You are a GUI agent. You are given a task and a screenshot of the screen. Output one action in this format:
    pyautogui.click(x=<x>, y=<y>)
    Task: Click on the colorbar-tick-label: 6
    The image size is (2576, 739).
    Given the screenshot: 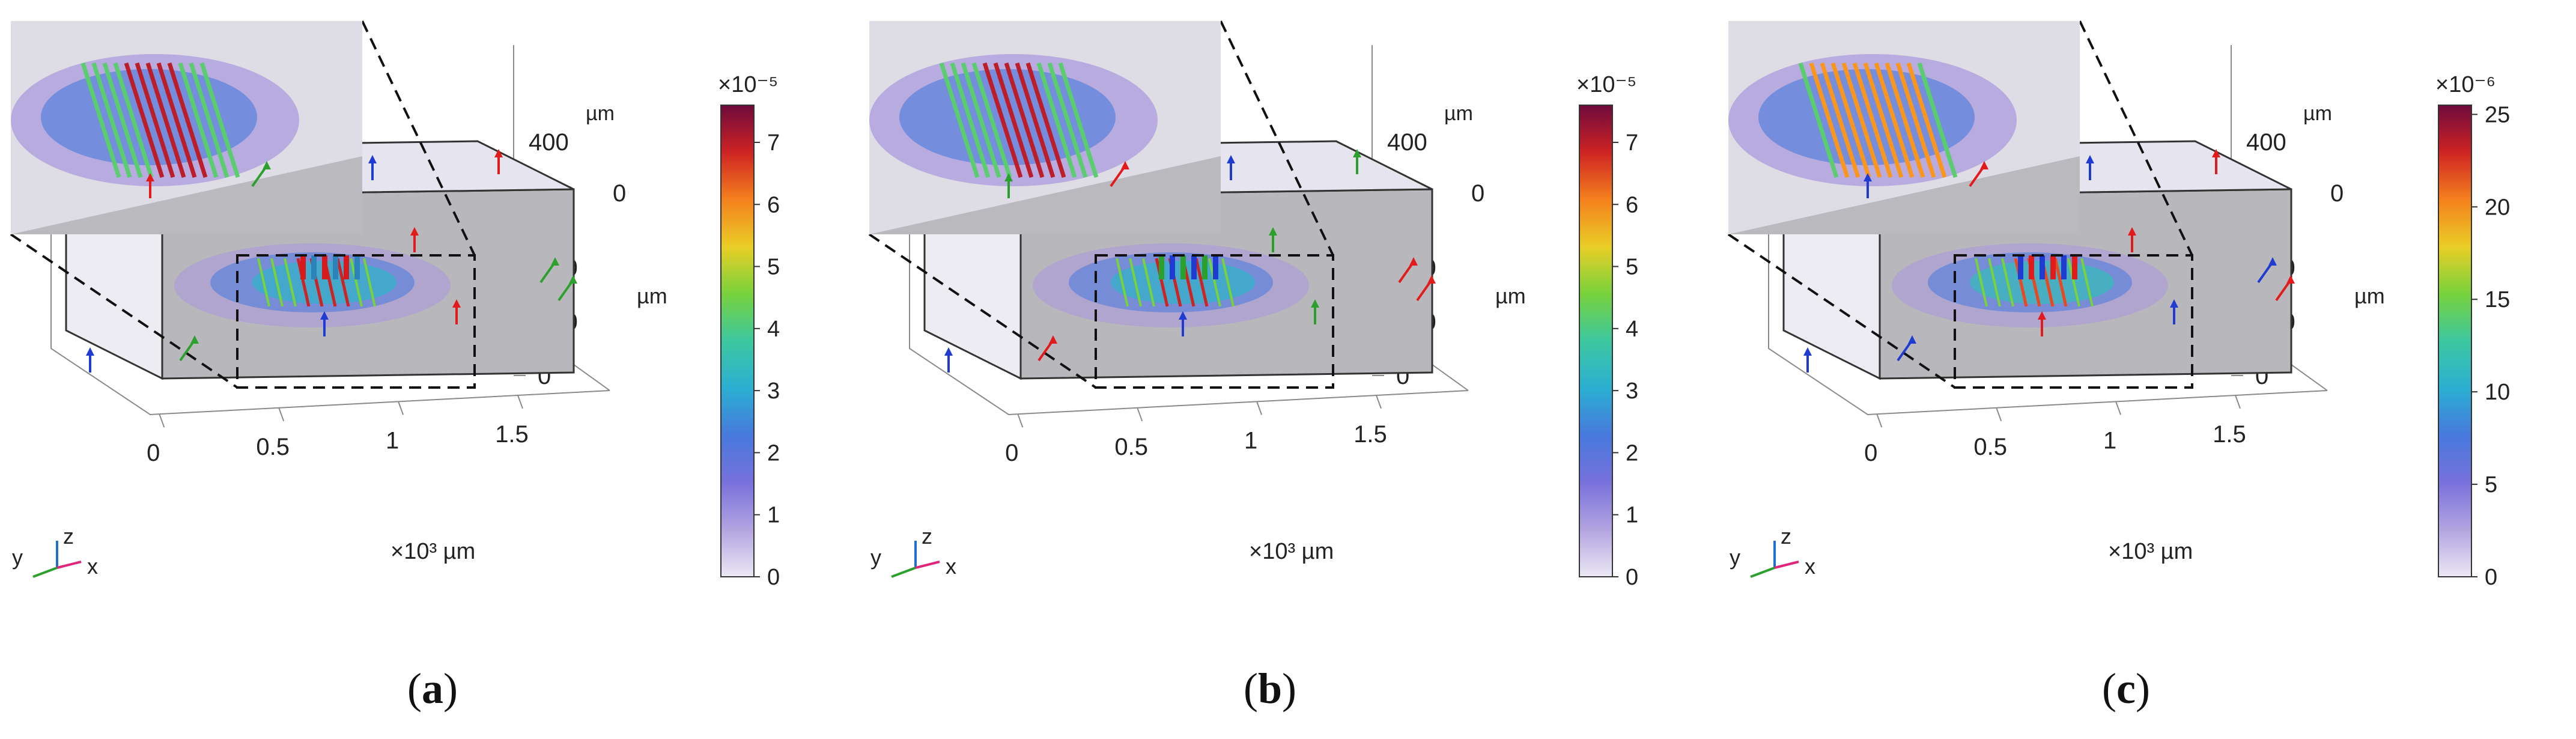 What is the action you would take?
    pyautogui.click(x=1632, y=204)
    